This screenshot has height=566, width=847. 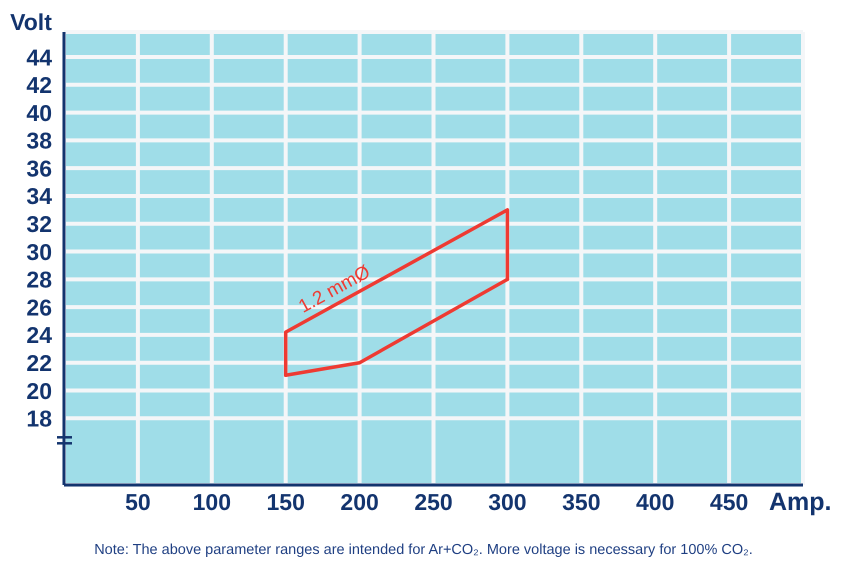 What do you see at coordinates (39, 224) in the screenshot?
I see `y-tick-label: 32` at bounding box center [39, 224].